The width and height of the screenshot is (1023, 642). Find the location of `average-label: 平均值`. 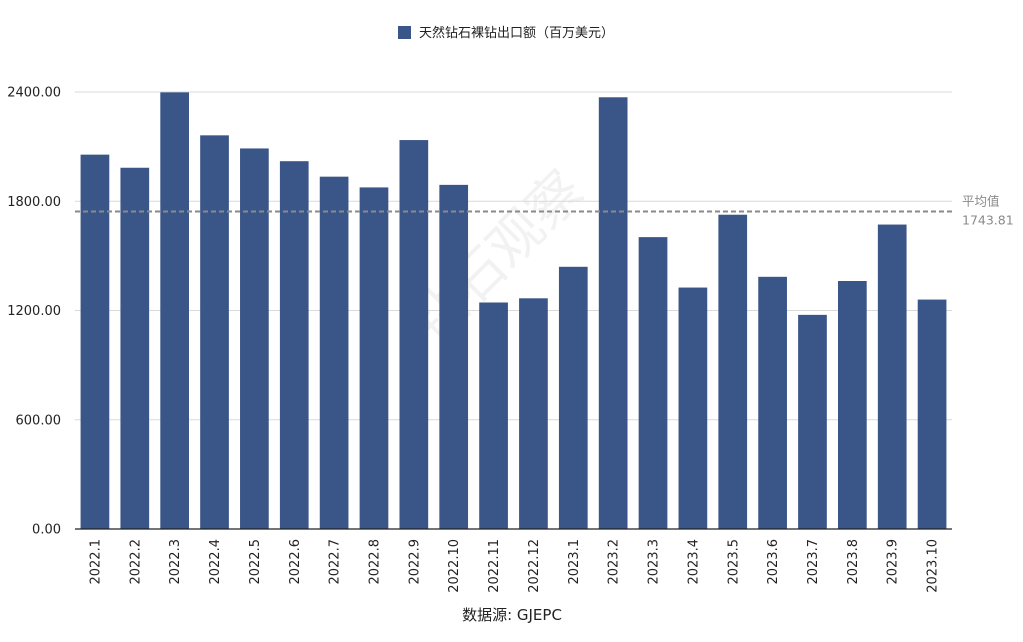

average-label: 平均值 is located at coordinates (981, 200).